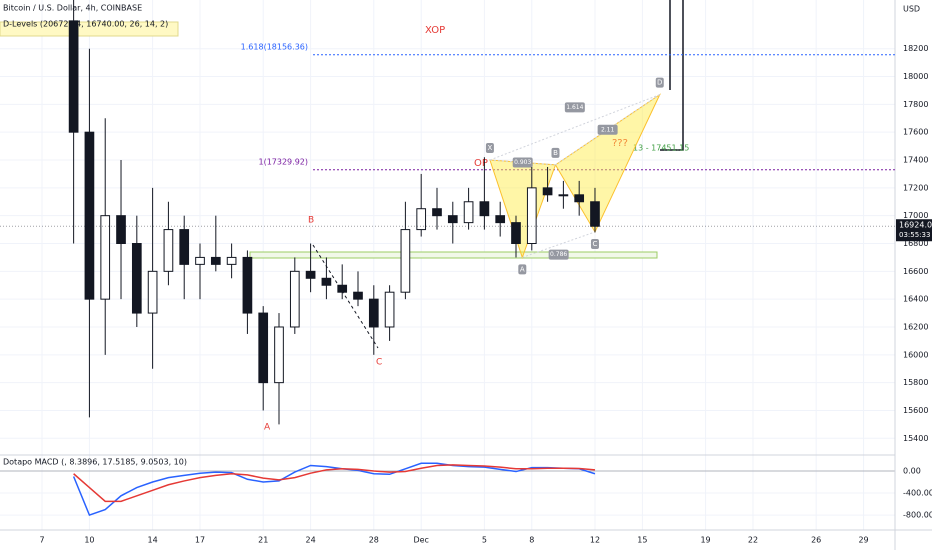  What do you see at coordinates (917, 493) in the screenshot?
I see `y-tick-label: -400.00` at bounding box center [917, 493].